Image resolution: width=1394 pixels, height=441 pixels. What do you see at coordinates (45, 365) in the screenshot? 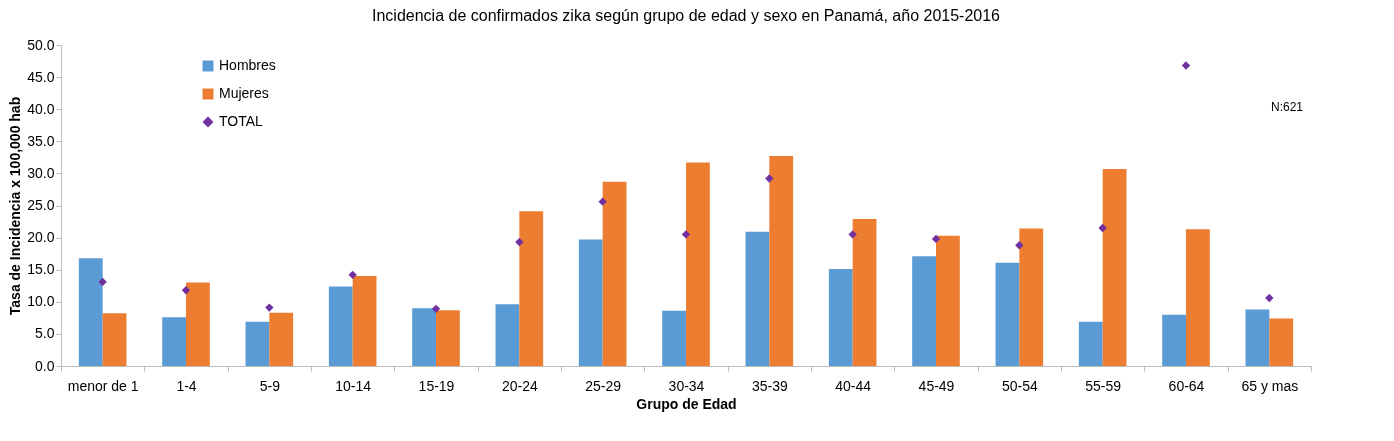
I see `y-tick-label: 0.0` at bounding box center [45, 365].